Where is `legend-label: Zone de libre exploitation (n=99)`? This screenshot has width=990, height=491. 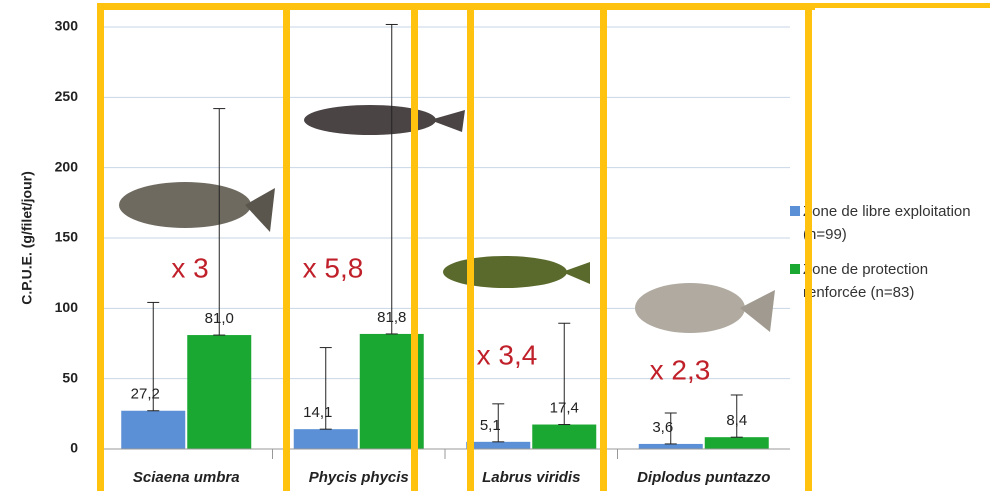 legend-label: Zone de libre exploitation (n=99) is located at coordinates (887, 223).